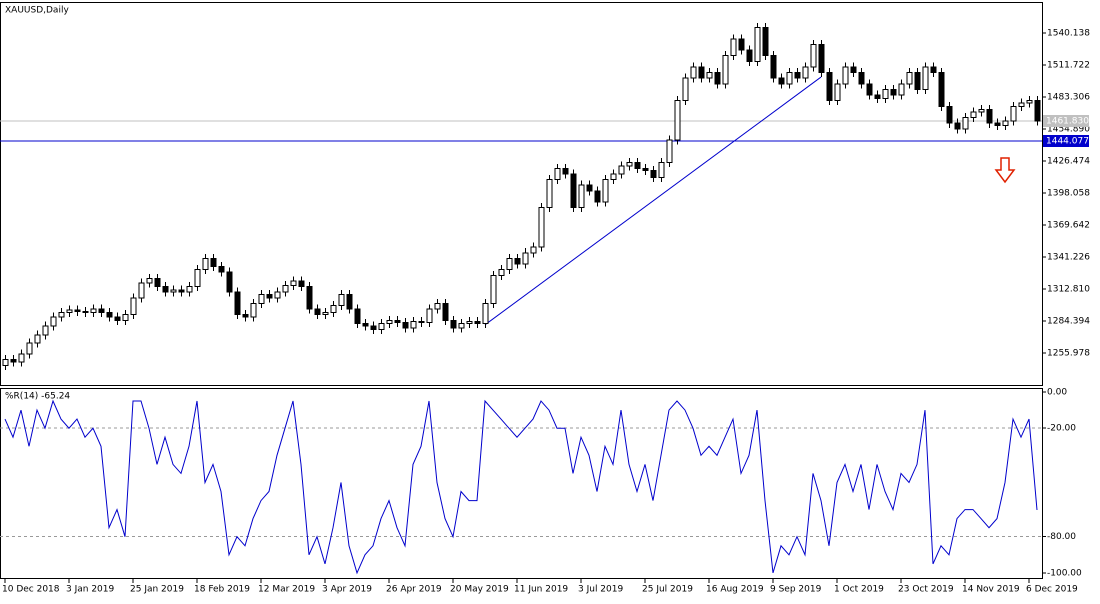 The width and height of the screenshot is (1100, 604). I want to click on y-tick-label: 1284.394, so click(1068, 321).